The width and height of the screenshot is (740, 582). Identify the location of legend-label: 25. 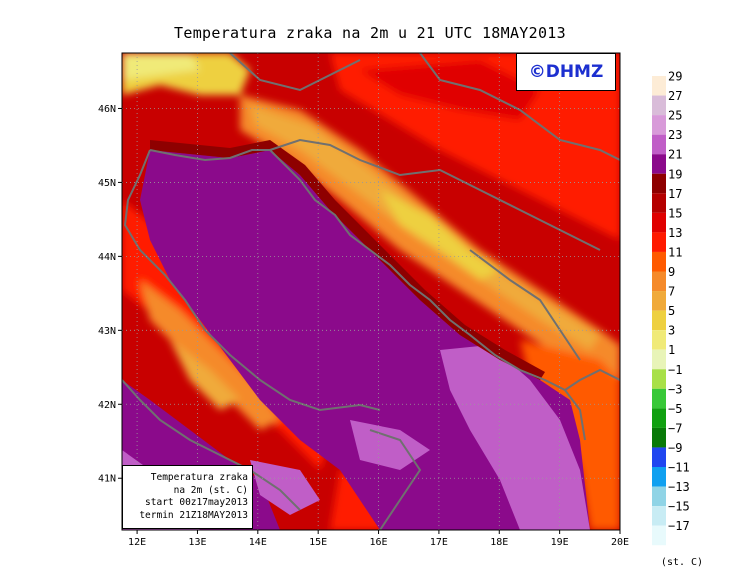
(675, 116).